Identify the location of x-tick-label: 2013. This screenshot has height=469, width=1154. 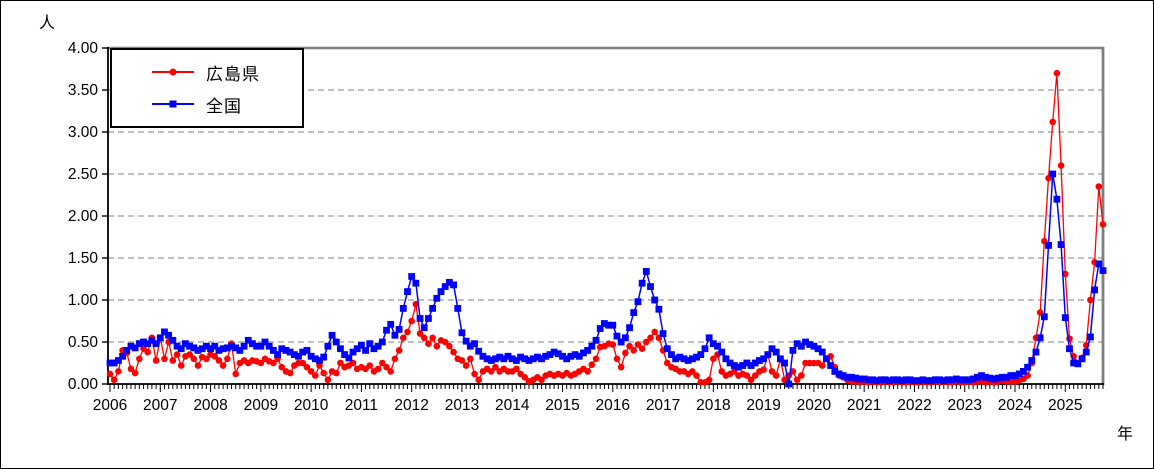
(462, 405).